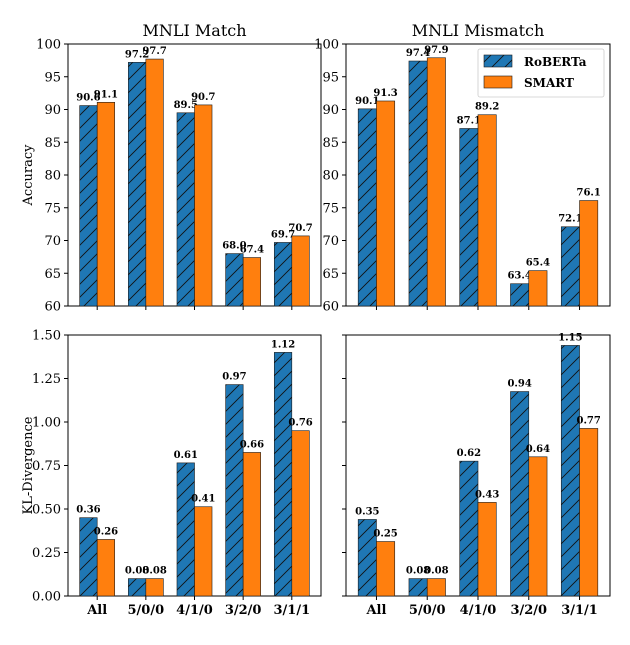 This screenshot has width=630, height=645. What do you see at coordinates (88, 98) in the screenshot?
I see `data-label-roberta: 90.6` at bounding box center [88, 98].